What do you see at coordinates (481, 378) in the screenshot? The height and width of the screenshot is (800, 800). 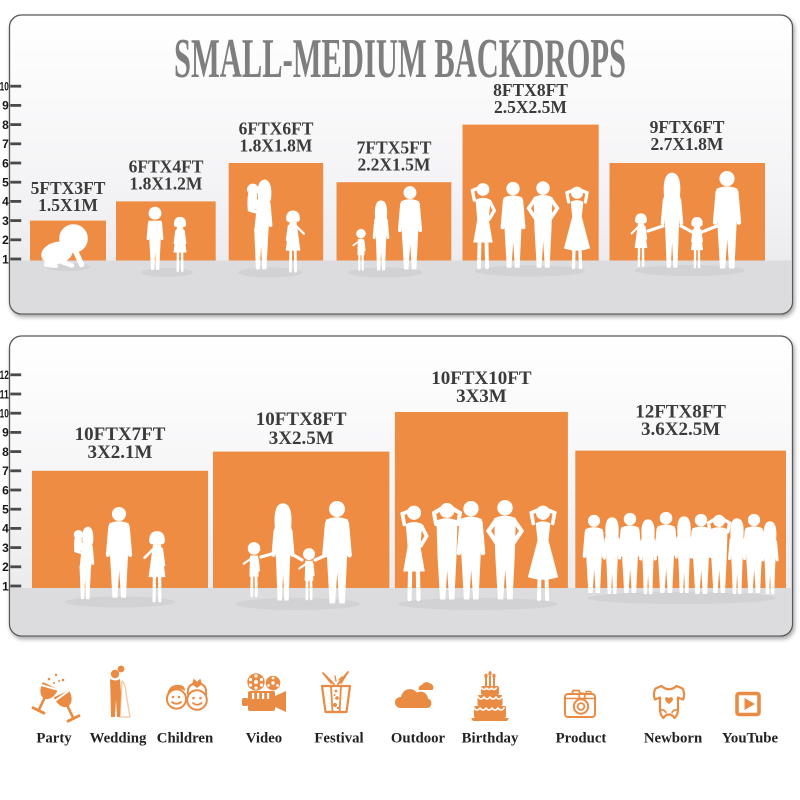 I see `svg-text: 10FTX10FT` at bounding box center [481, 378].